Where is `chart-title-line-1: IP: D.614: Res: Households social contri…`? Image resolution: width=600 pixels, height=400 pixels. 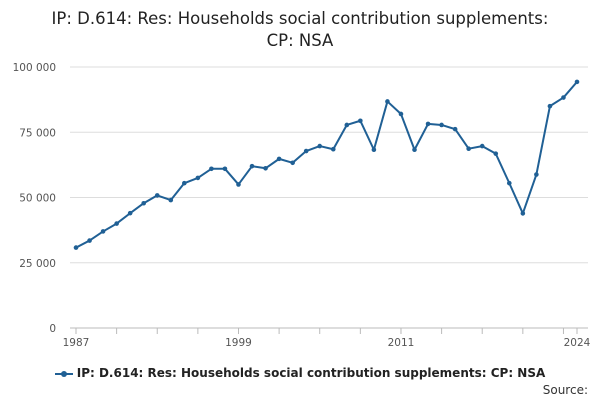 chart-title-line-1: IP: D.614: Res: Households social contri… is located at coordinates (300, 18).